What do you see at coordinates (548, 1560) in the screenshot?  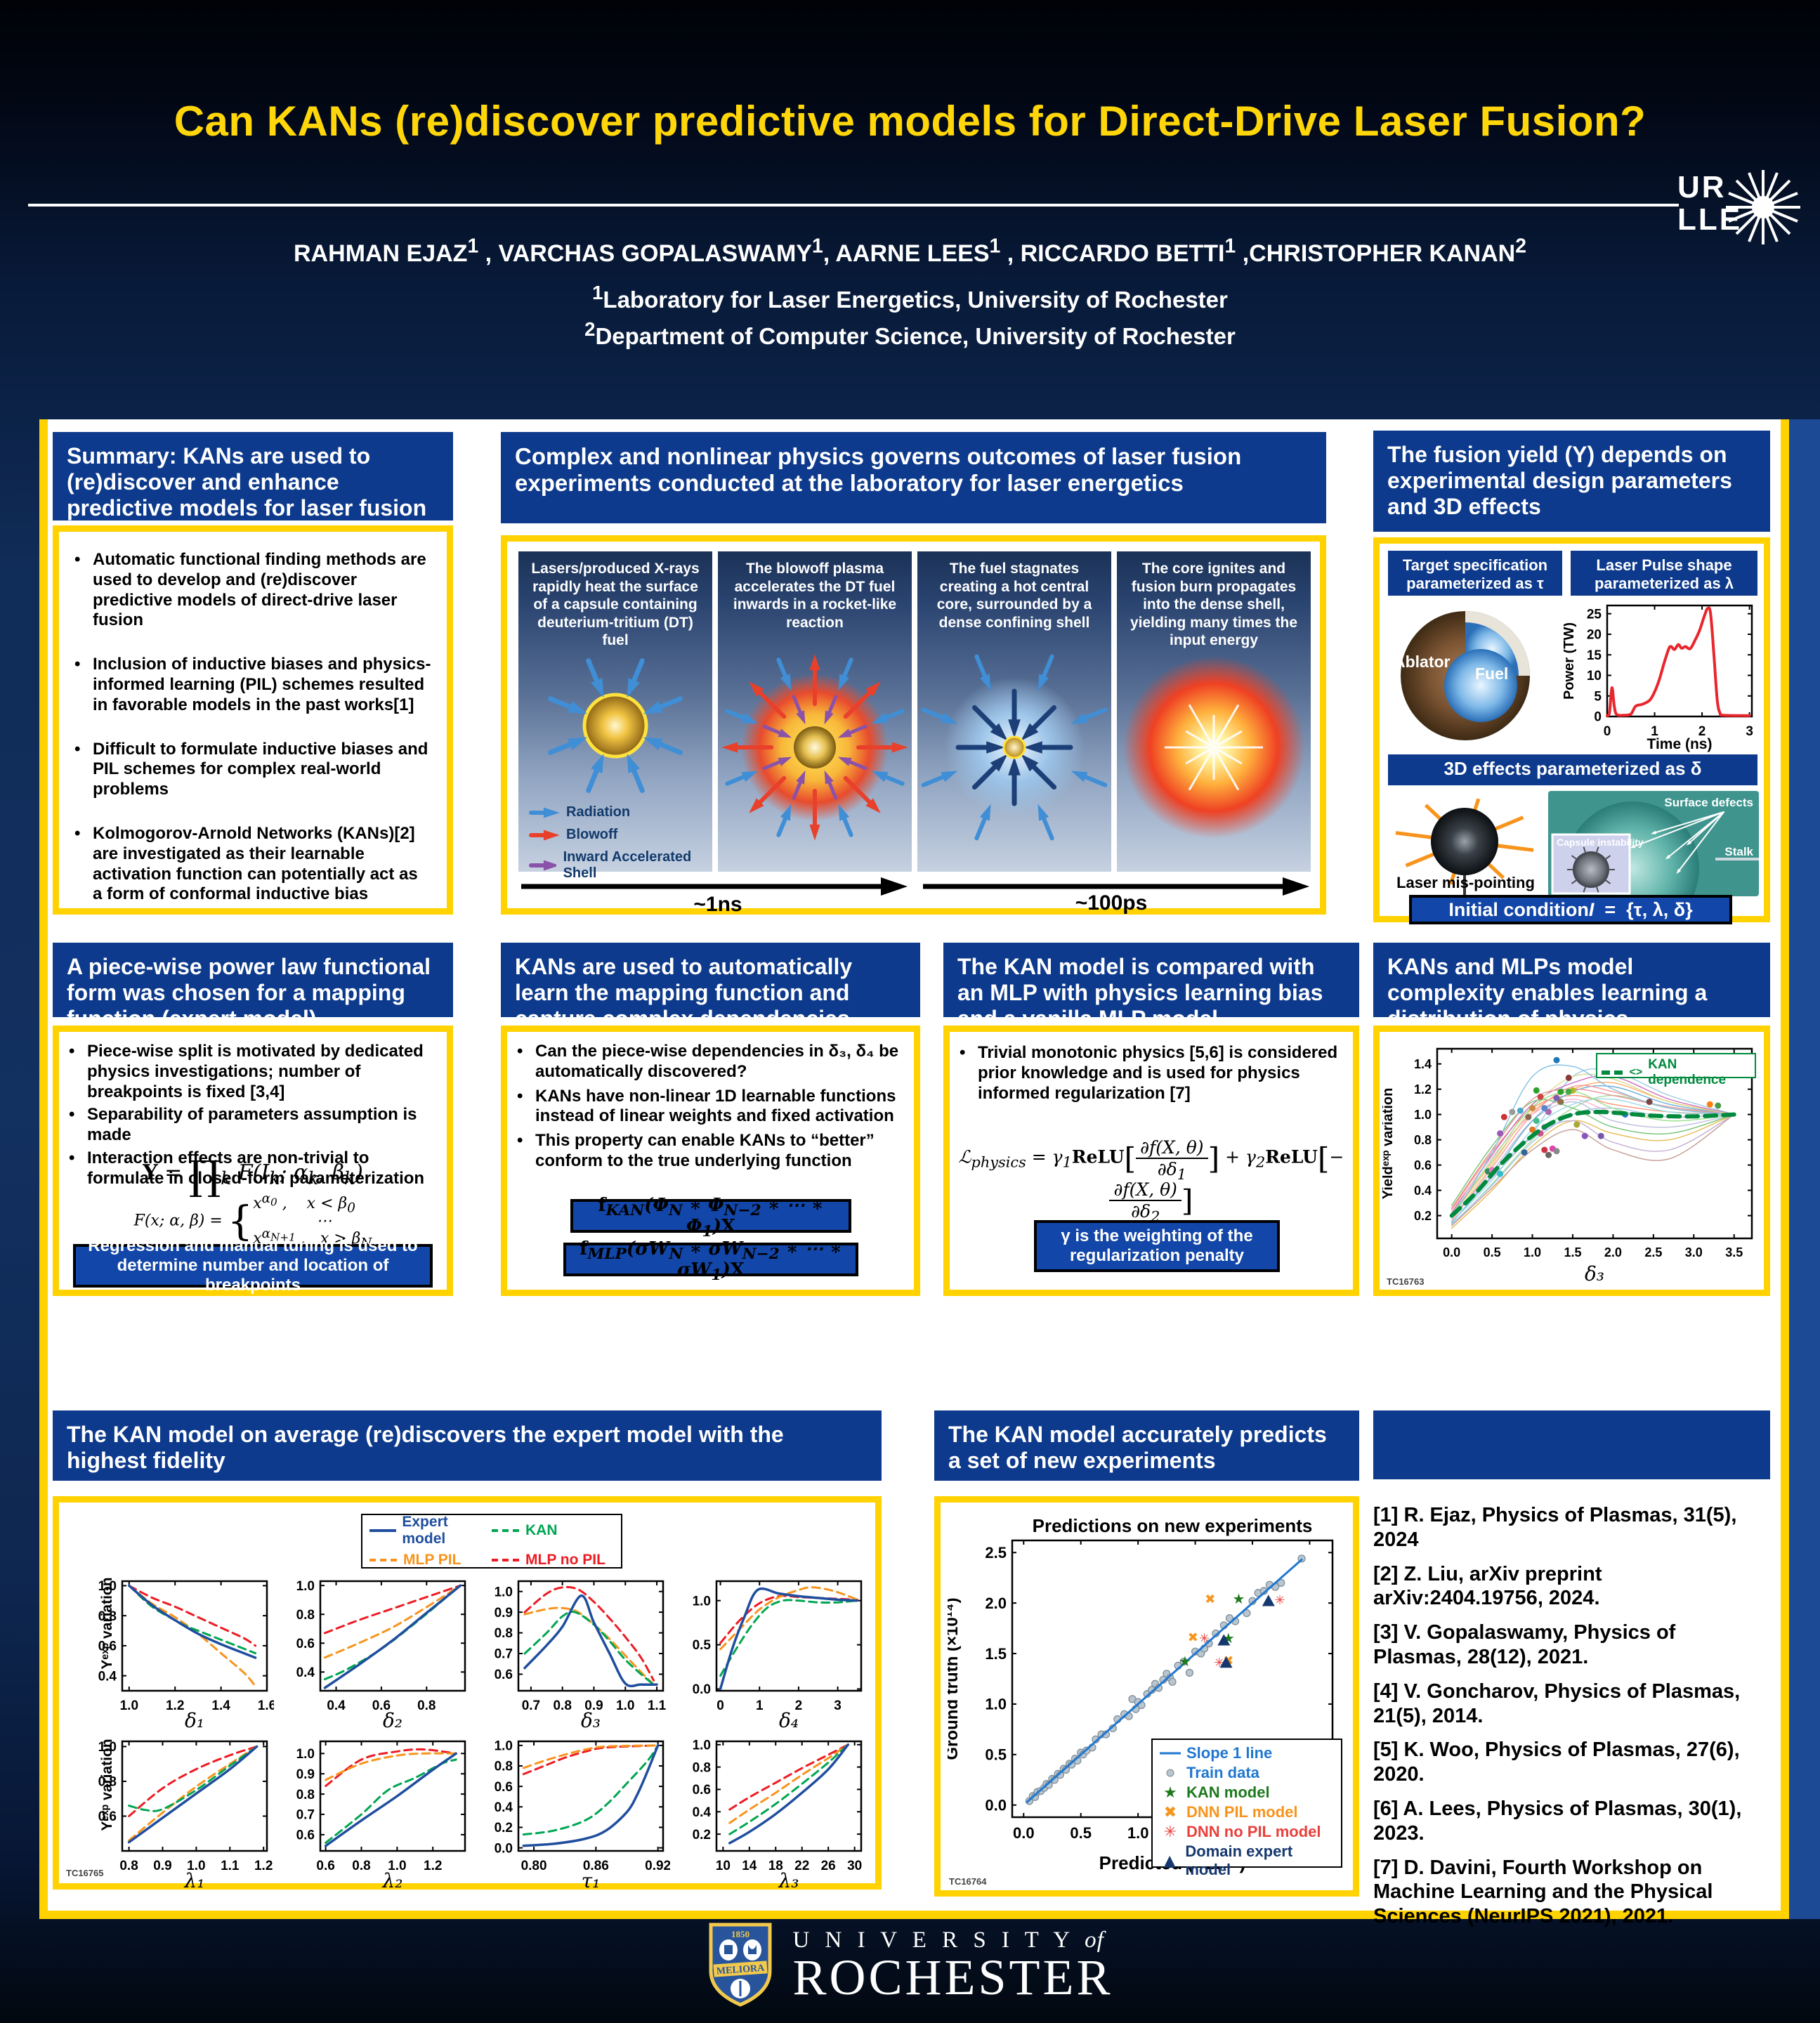 I see `legend-entry: MLP no PIL` at bounding box center [548, 1560].